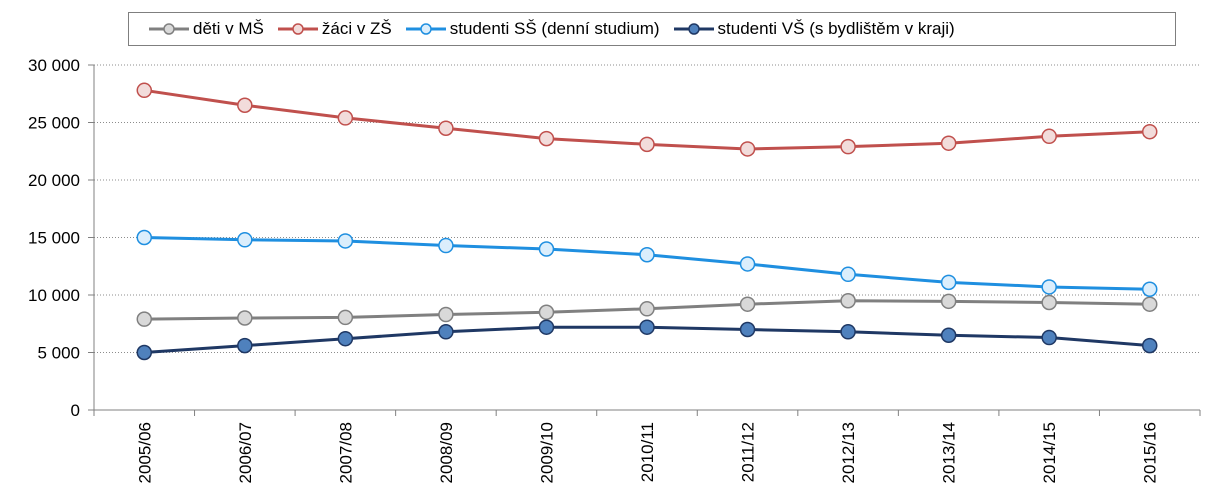  What do you see at coordinates (228, 28) in the screenshot?
I see `legend-label: děti v MŠ` at bounding box center [228, 28].